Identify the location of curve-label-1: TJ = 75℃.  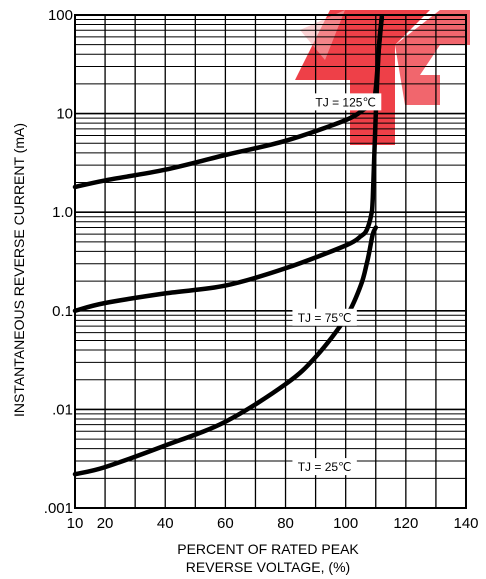
(325, 318).